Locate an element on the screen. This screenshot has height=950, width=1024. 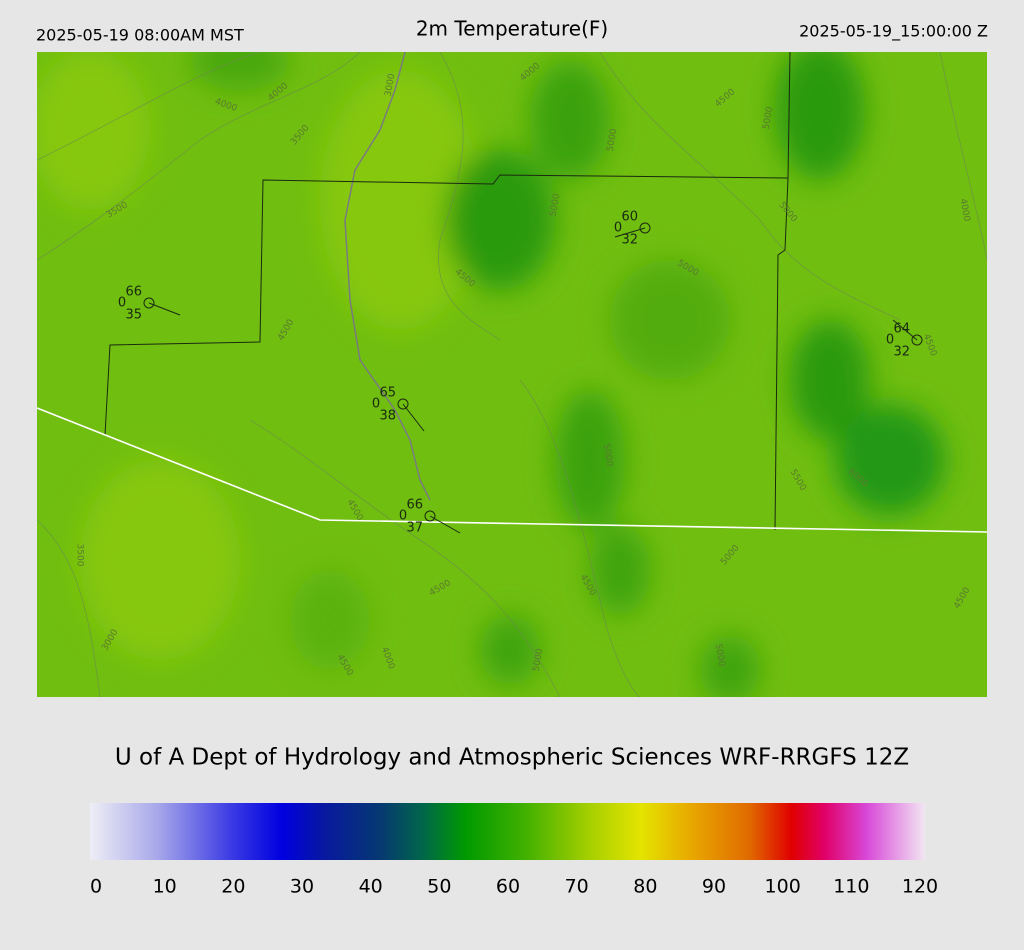
state-border is located at coordinates (512, 470).